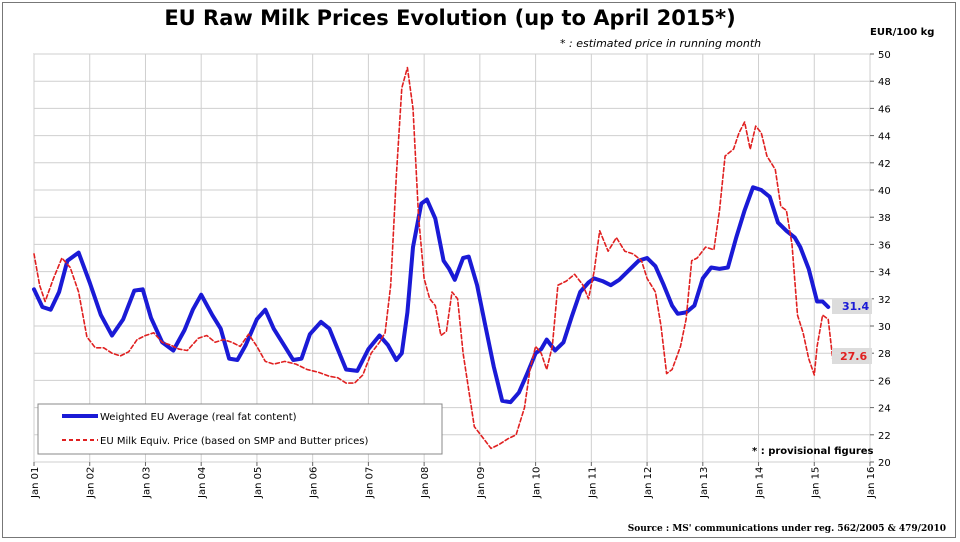 The height and width of the screenshot is (542, 960). Describe the element at coordinates (884, 82) in the screenshot. I see `y-tick-label: 48` at that location.